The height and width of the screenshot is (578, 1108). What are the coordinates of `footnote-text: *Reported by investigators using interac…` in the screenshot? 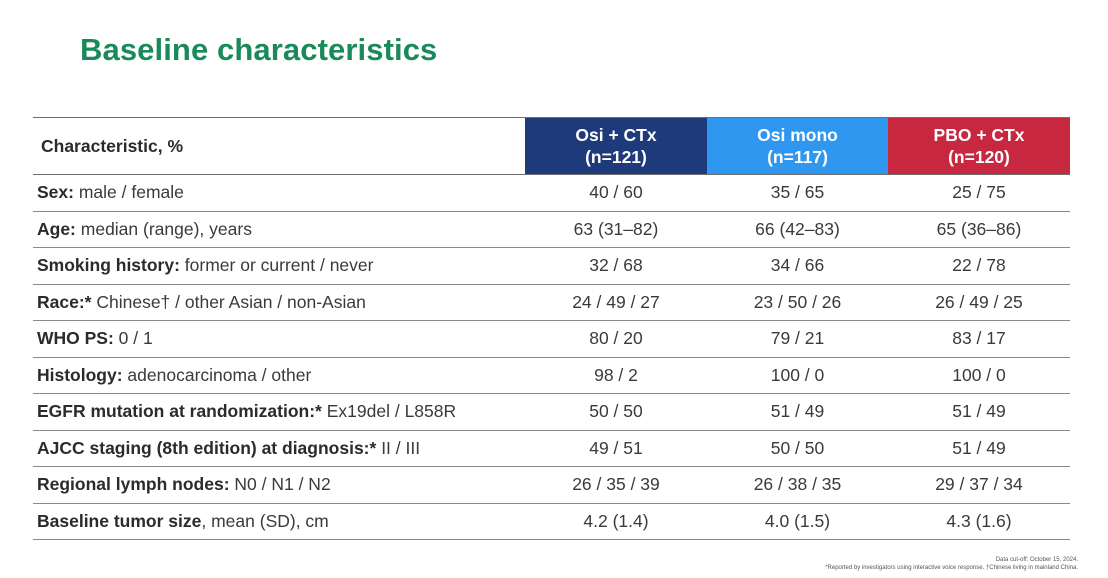 It's located at (951, 568).